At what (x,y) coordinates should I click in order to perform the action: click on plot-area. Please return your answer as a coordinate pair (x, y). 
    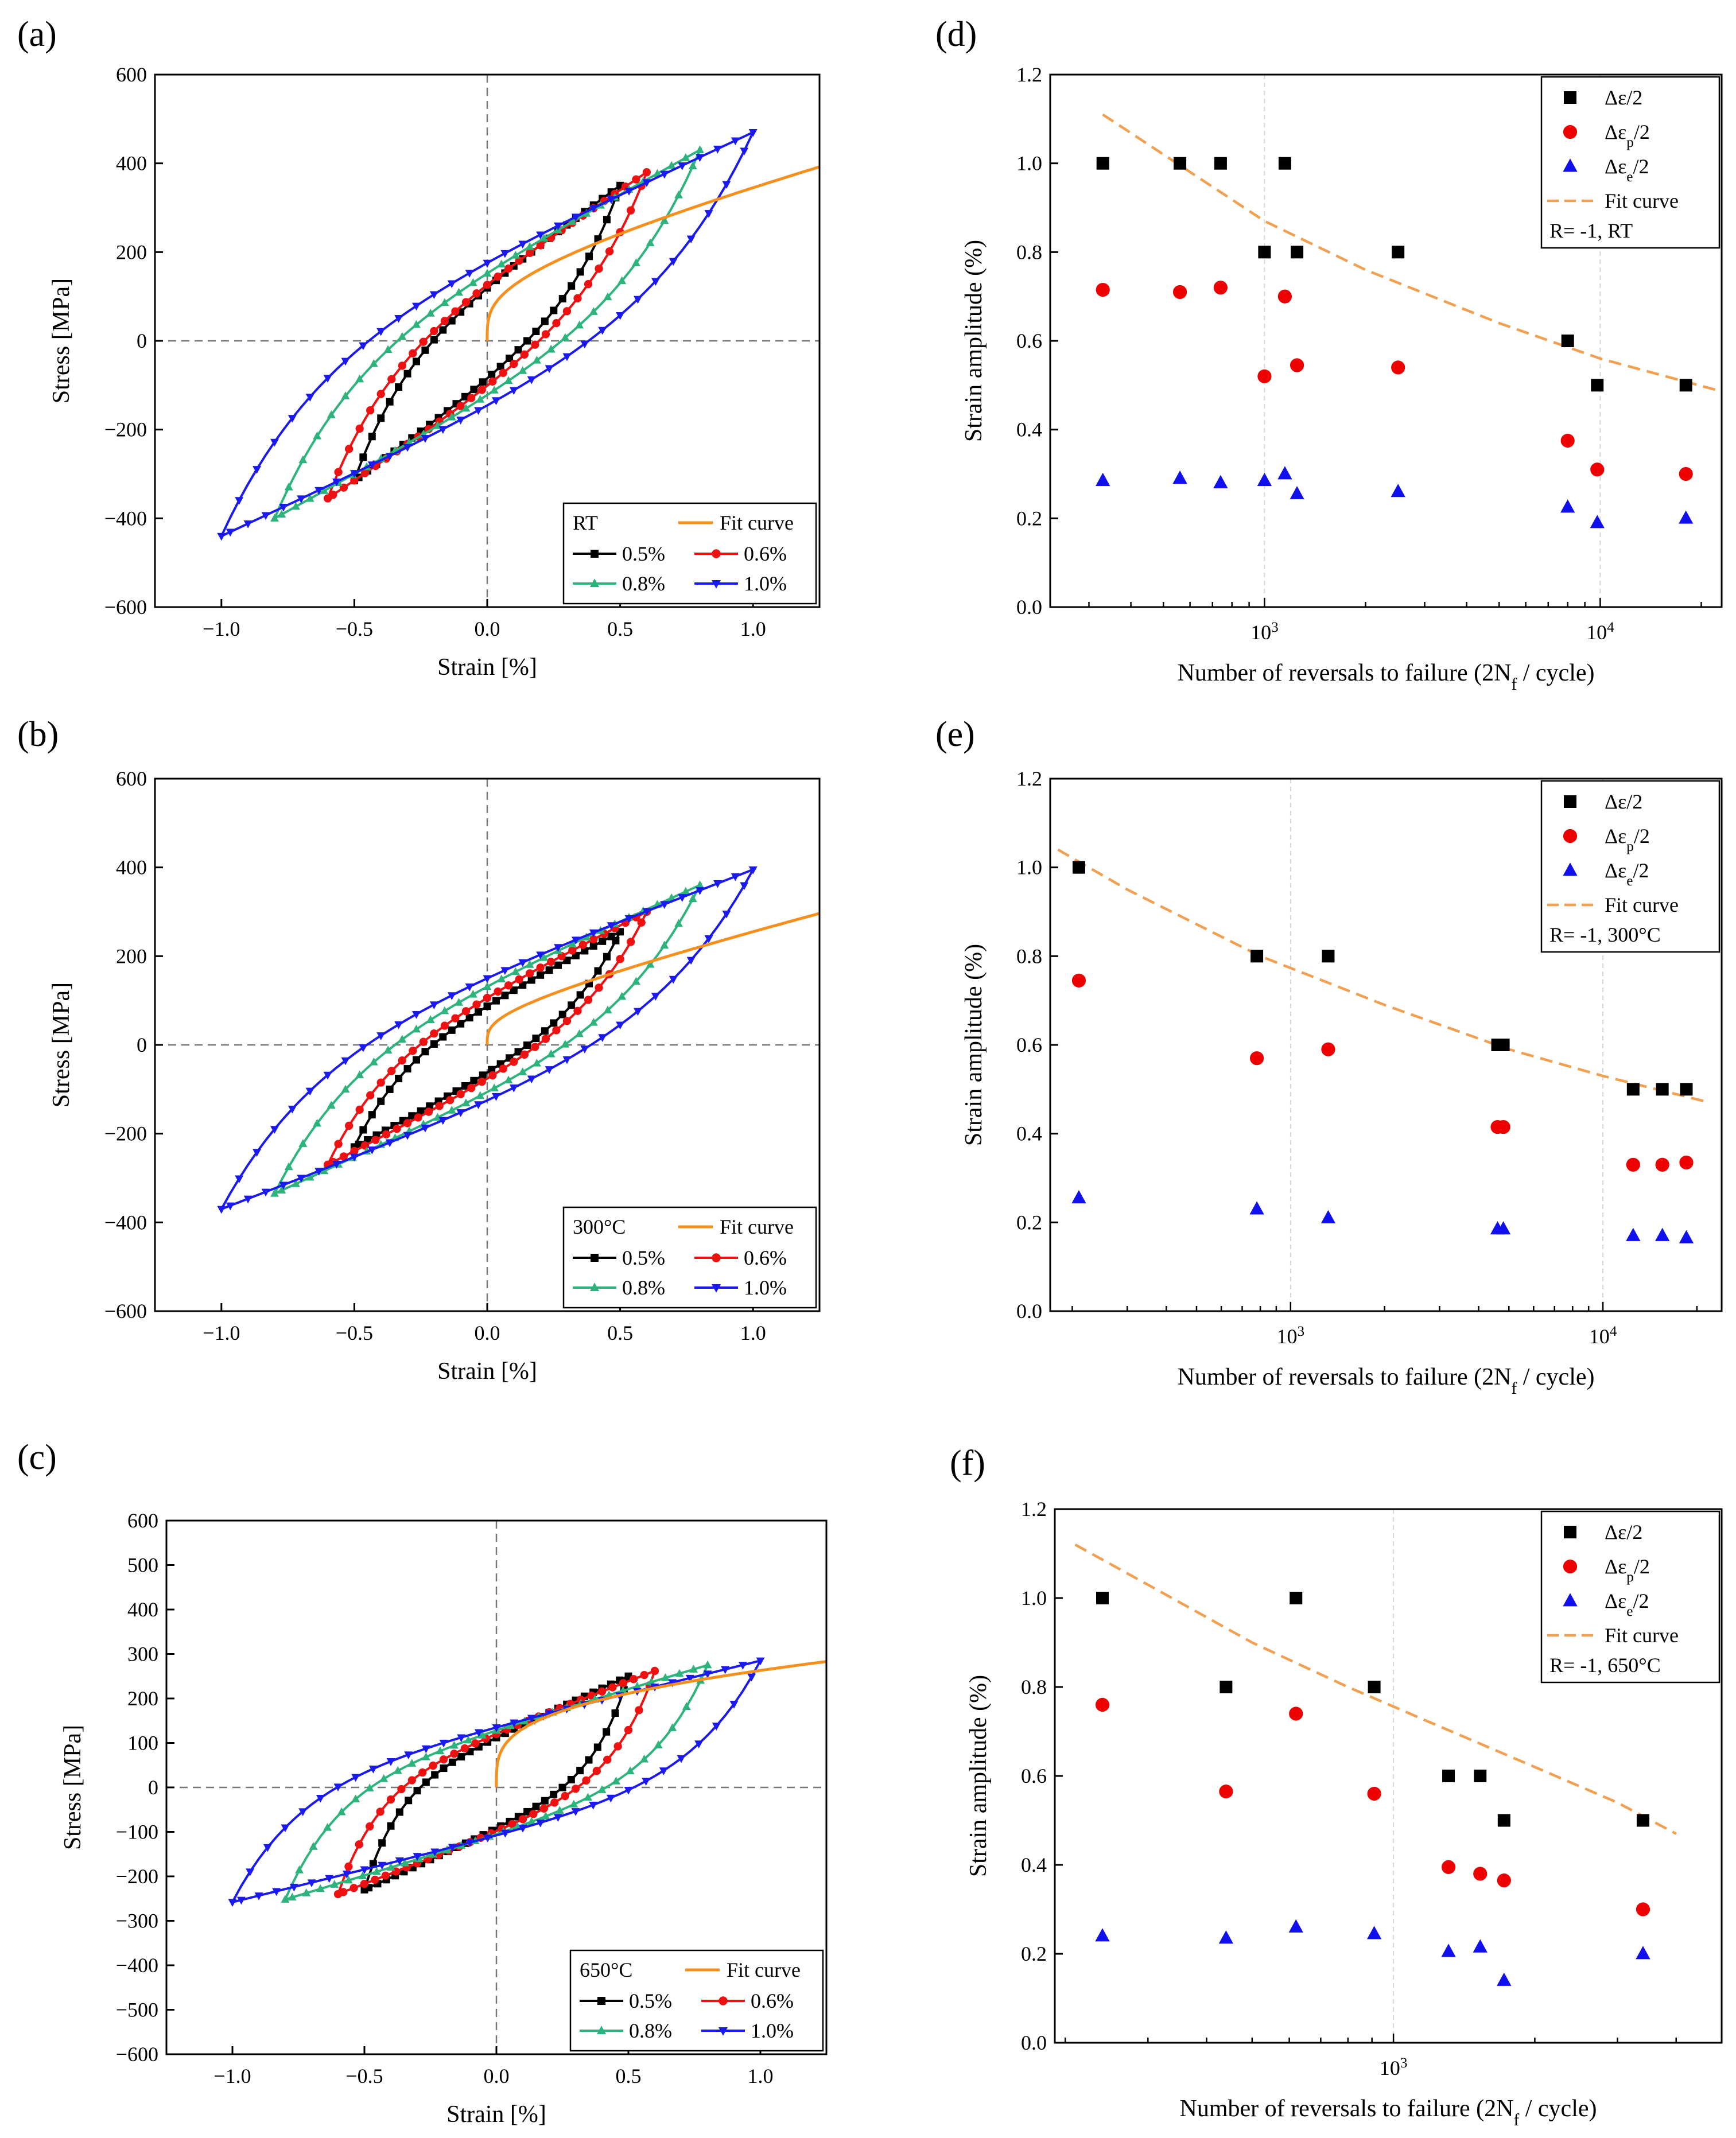
    Looking at the image, I should click on (518, 335).